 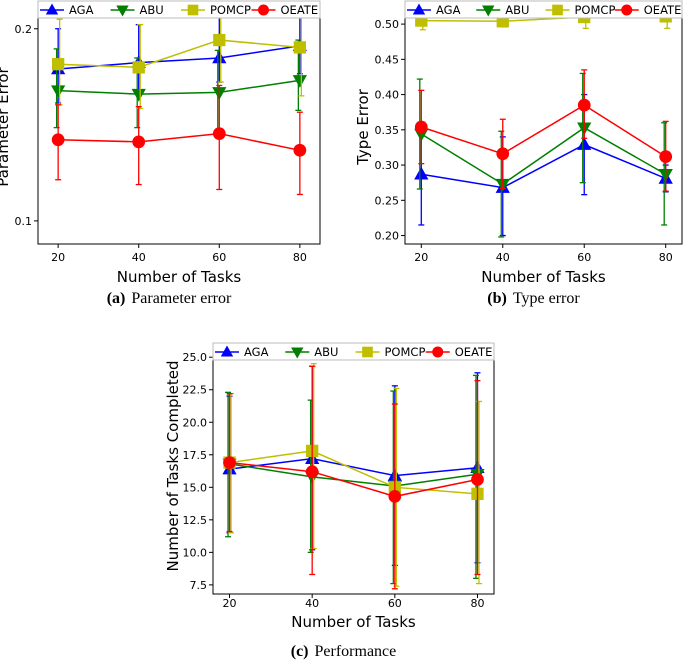 I want to click on caption-text: Parameter error, so click(x=181, y=298).